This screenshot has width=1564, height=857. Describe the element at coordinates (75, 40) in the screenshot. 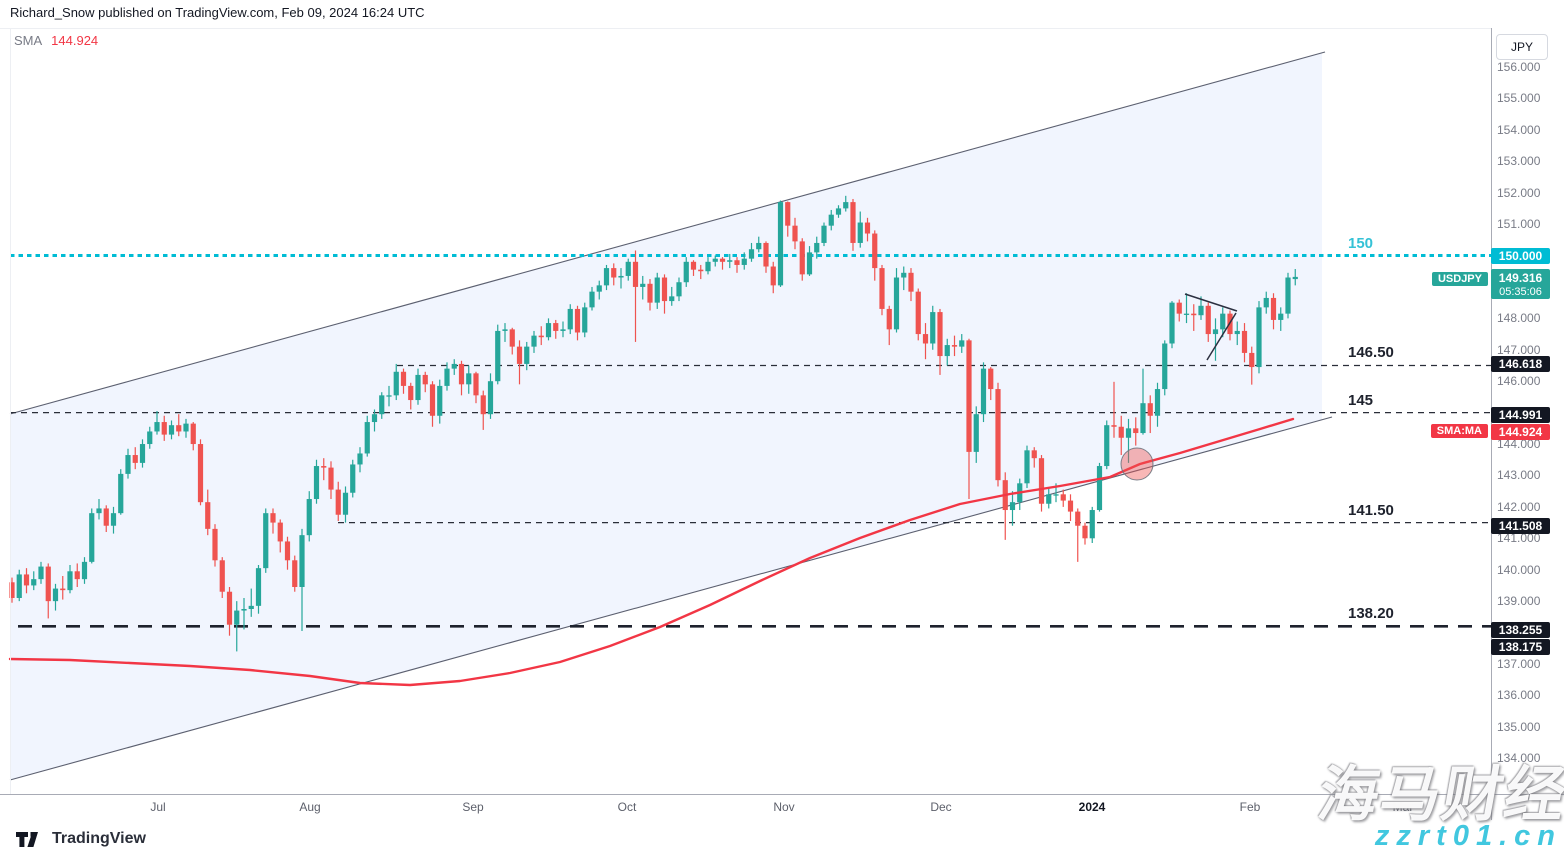

I see `sma-legend-value: 144.924` at that location.